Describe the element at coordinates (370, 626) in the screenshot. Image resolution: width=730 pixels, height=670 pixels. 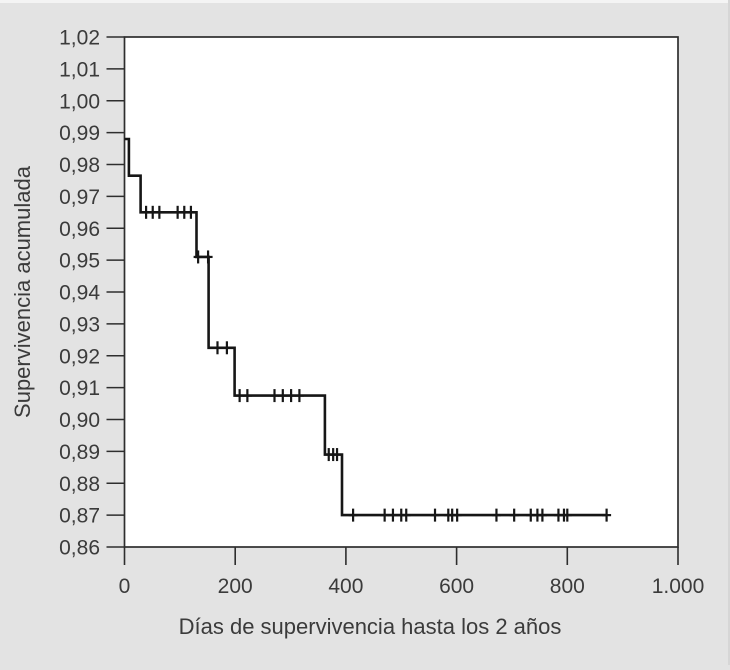
I see `x-axis-title: Días de supervivencia hasta los 2 años` at that location.